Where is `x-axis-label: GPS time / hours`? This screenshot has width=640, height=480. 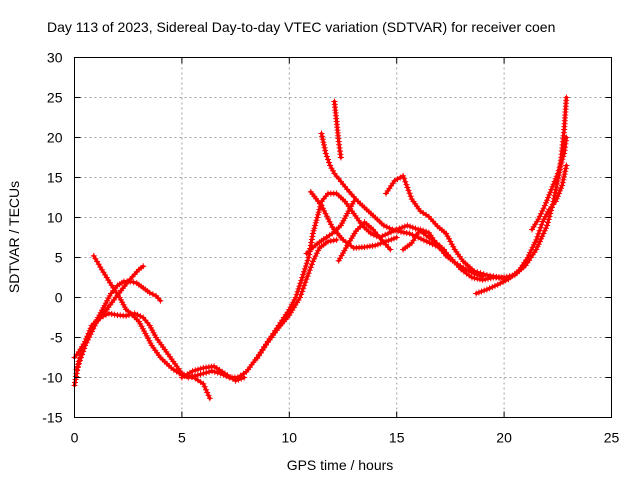 x-axis-label: GPS time / hours is located at coordinates (340, 465).